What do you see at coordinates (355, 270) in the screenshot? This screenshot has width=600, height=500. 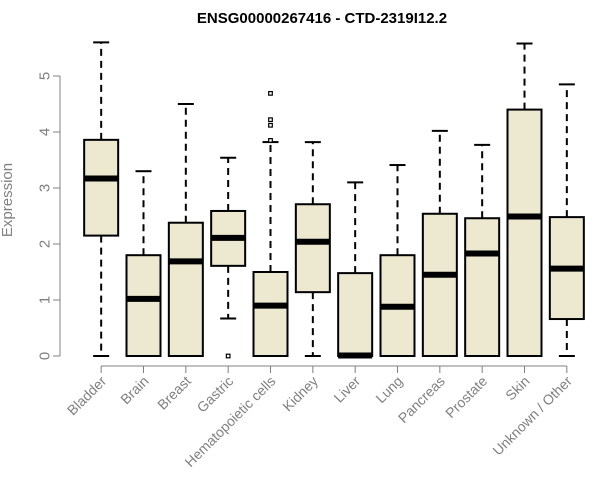 I see `box-liver` at bounding box center [355, 270].